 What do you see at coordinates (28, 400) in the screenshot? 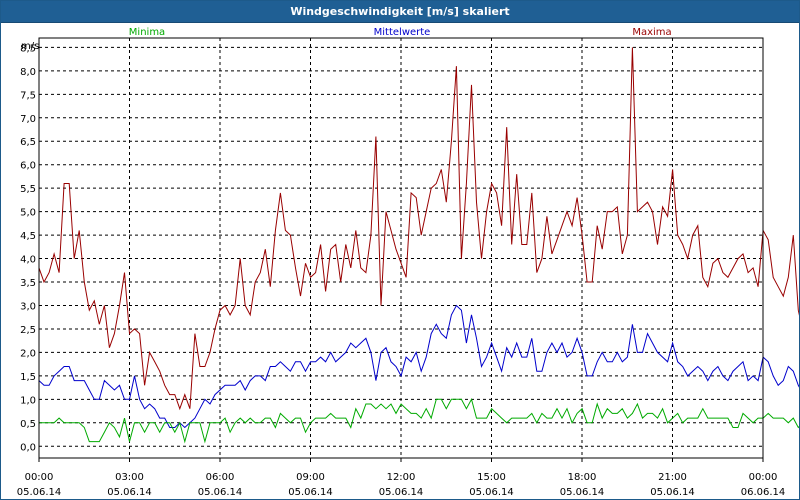
I see `y-tick-label: 1,0` at bounding box center [28, 400].